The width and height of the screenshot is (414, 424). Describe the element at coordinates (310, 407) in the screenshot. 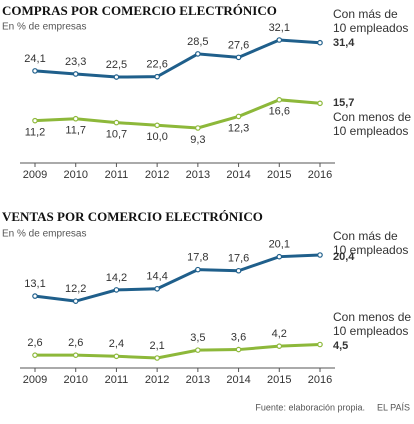

I see `source: Fuente: elaboración propia.` at that location.